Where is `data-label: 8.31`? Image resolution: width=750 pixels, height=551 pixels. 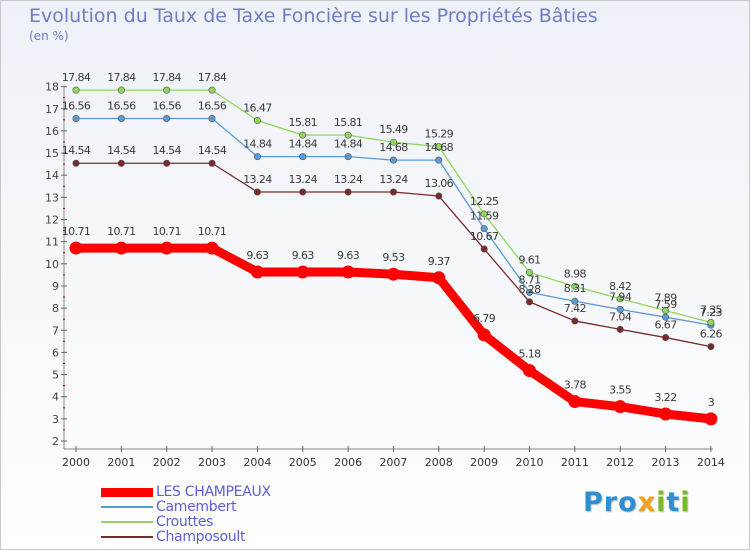 data-label: 8.31 is located at coordinates (575, 288).